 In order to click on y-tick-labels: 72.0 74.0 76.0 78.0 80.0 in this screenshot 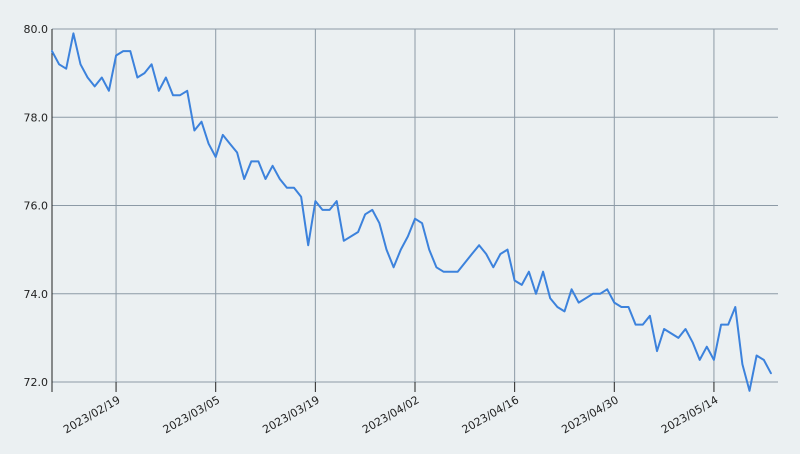, I will do `click(36, 206)`.